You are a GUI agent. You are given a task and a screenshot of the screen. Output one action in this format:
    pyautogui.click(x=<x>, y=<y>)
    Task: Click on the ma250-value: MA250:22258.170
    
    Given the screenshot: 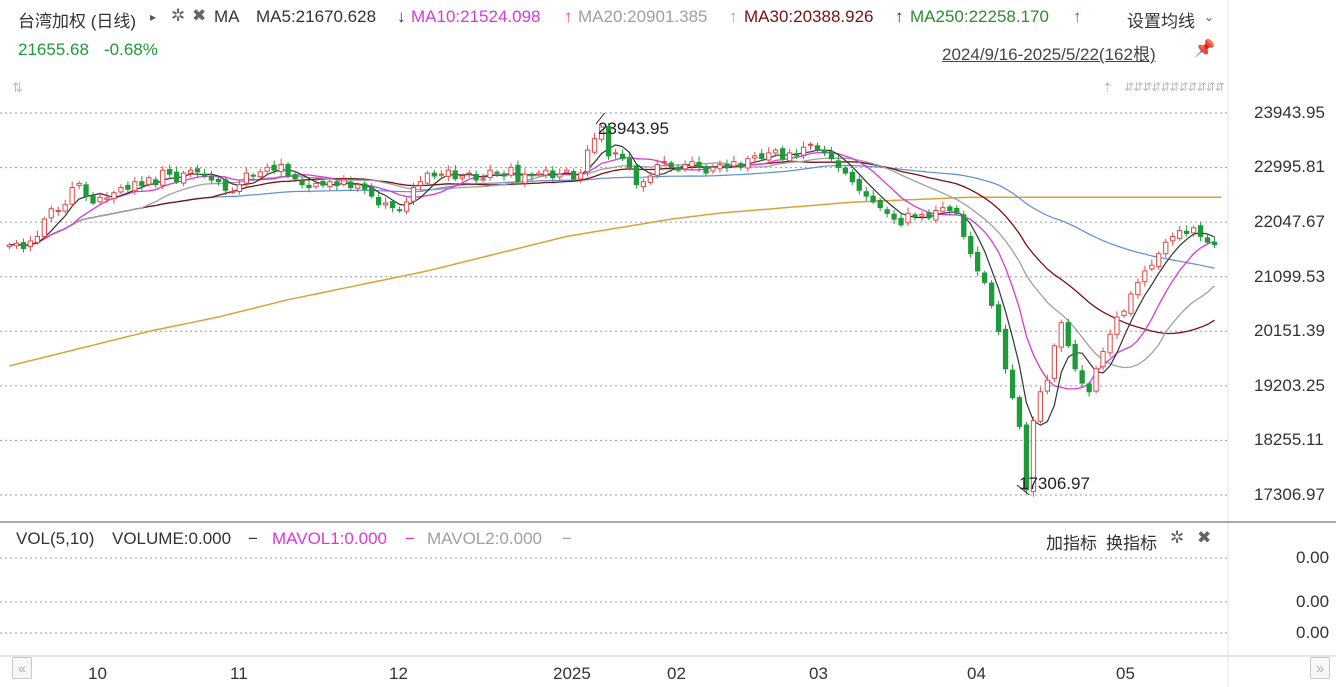 What is the action you would take?
    pyautogui.click(x=979, y=16)
    